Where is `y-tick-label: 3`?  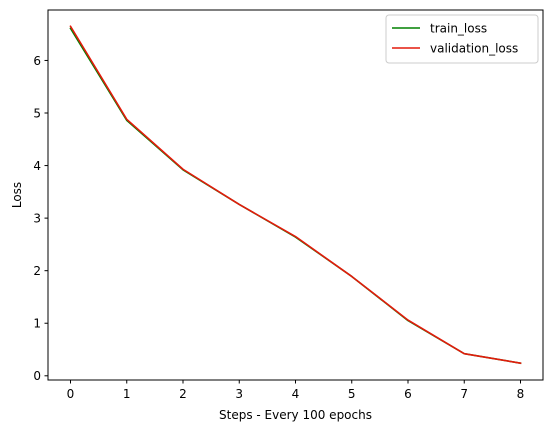 y-tick-label: 3 is located at coordinates (37, 218).